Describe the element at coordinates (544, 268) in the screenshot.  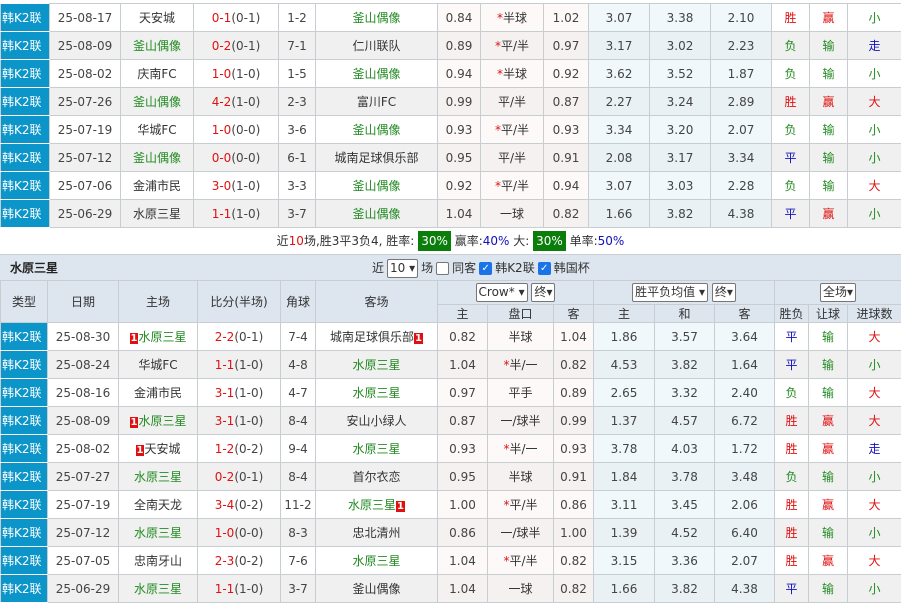
I see `league2-checkbox: ✓` at that location.